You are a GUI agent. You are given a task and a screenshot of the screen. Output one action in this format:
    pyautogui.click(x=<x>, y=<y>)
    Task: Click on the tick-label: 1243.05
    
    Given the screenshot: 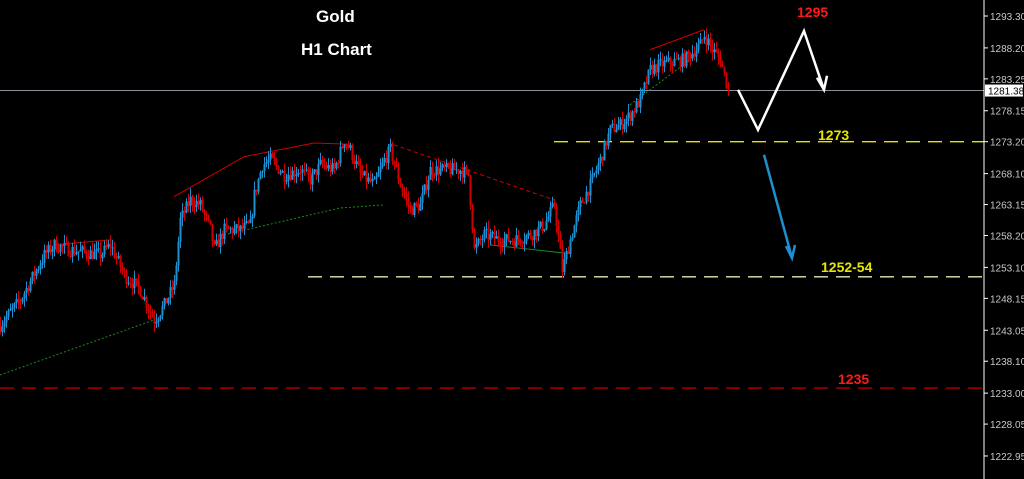 What is the action you would take?
    pyautogui.click(x=1007, y=331)
    